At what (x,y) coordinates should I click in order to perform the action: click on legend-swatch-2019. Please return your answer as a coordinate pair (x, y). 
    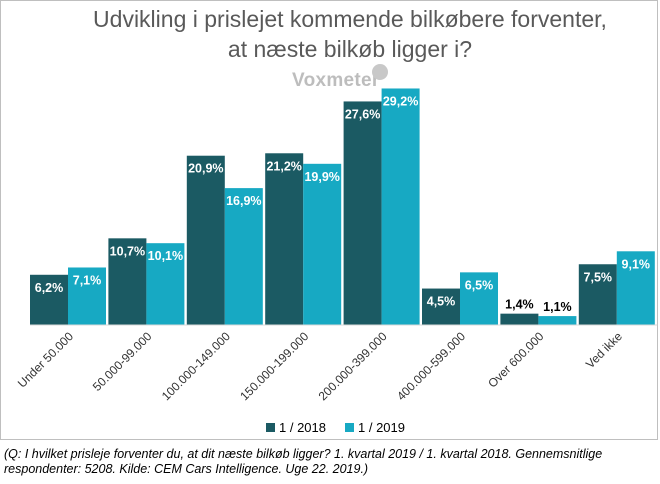
    Looking at the image, I should click on (349, 427).